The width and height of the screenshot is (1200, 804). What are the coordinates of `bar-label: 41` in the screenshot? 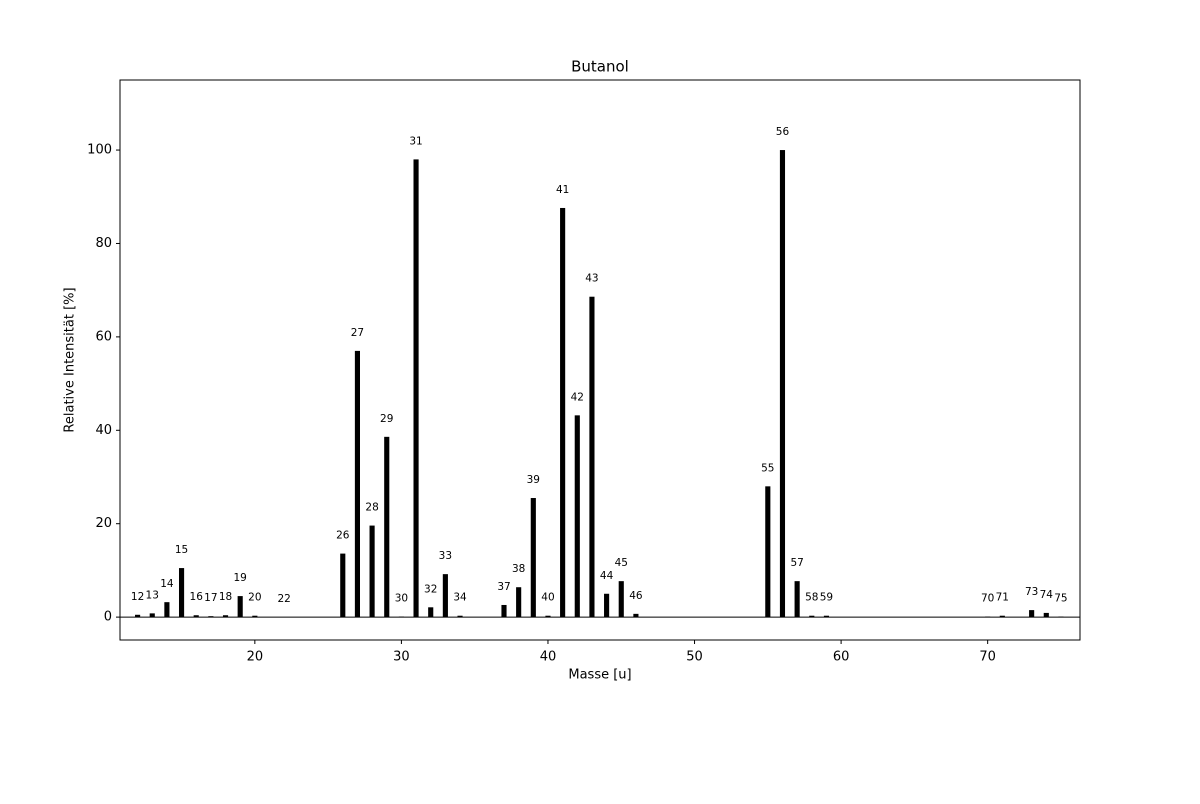 It's located at (562, 190).